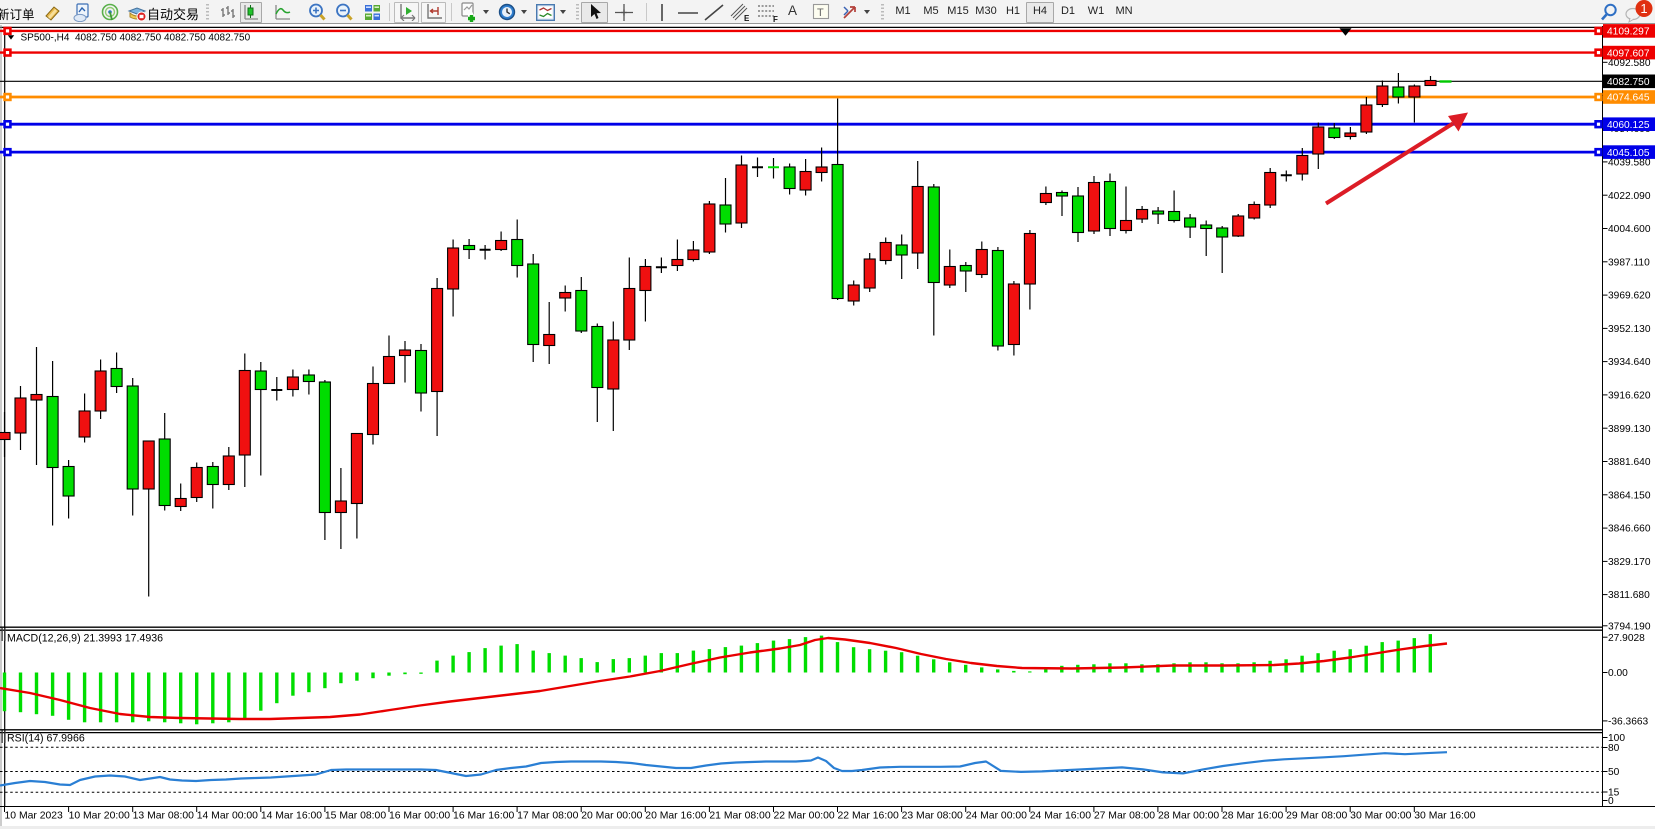  What do you see at coordinates (820, 13) in the screenshot?
I see `svg-text: T` at bounding box center [820, 13].